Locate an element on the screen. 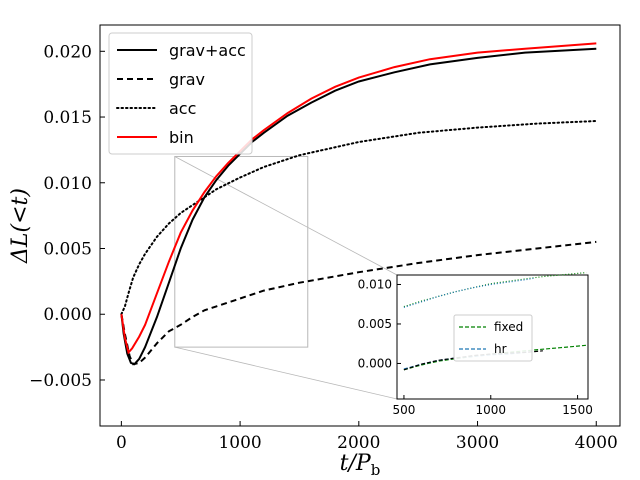 This screenshot has width=640, height=480. y-tick-label: 0.015 is located at coordinates (67, 118).